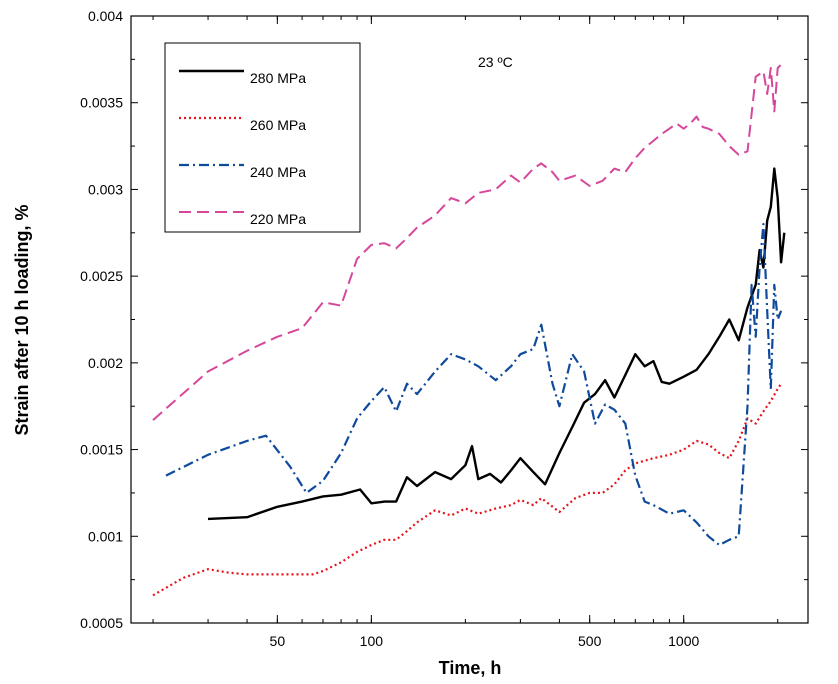 The width and height of the screenshot is (838, 684). What do you see at coordinates (470, 668) in the screenshot?
I see `x-axis-title: Time, h` at bounding box center [470, 668].